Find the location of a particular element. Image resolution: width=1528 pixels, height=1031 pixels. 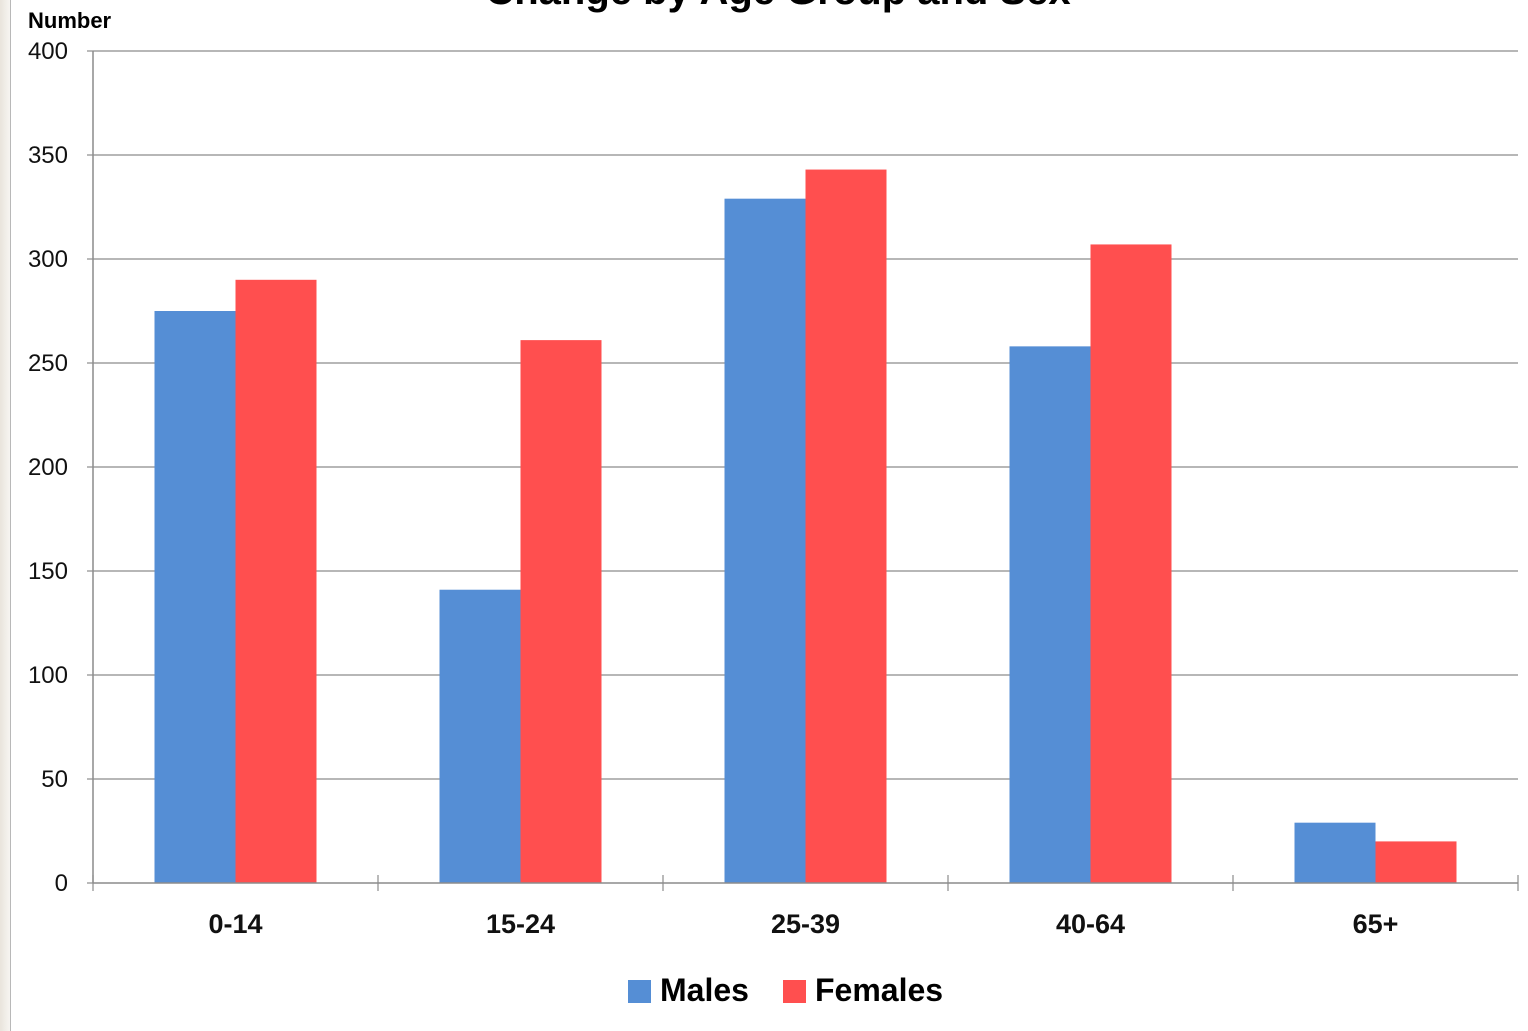

x-tick-label: 15-24 is located at coordinates (520, 924).